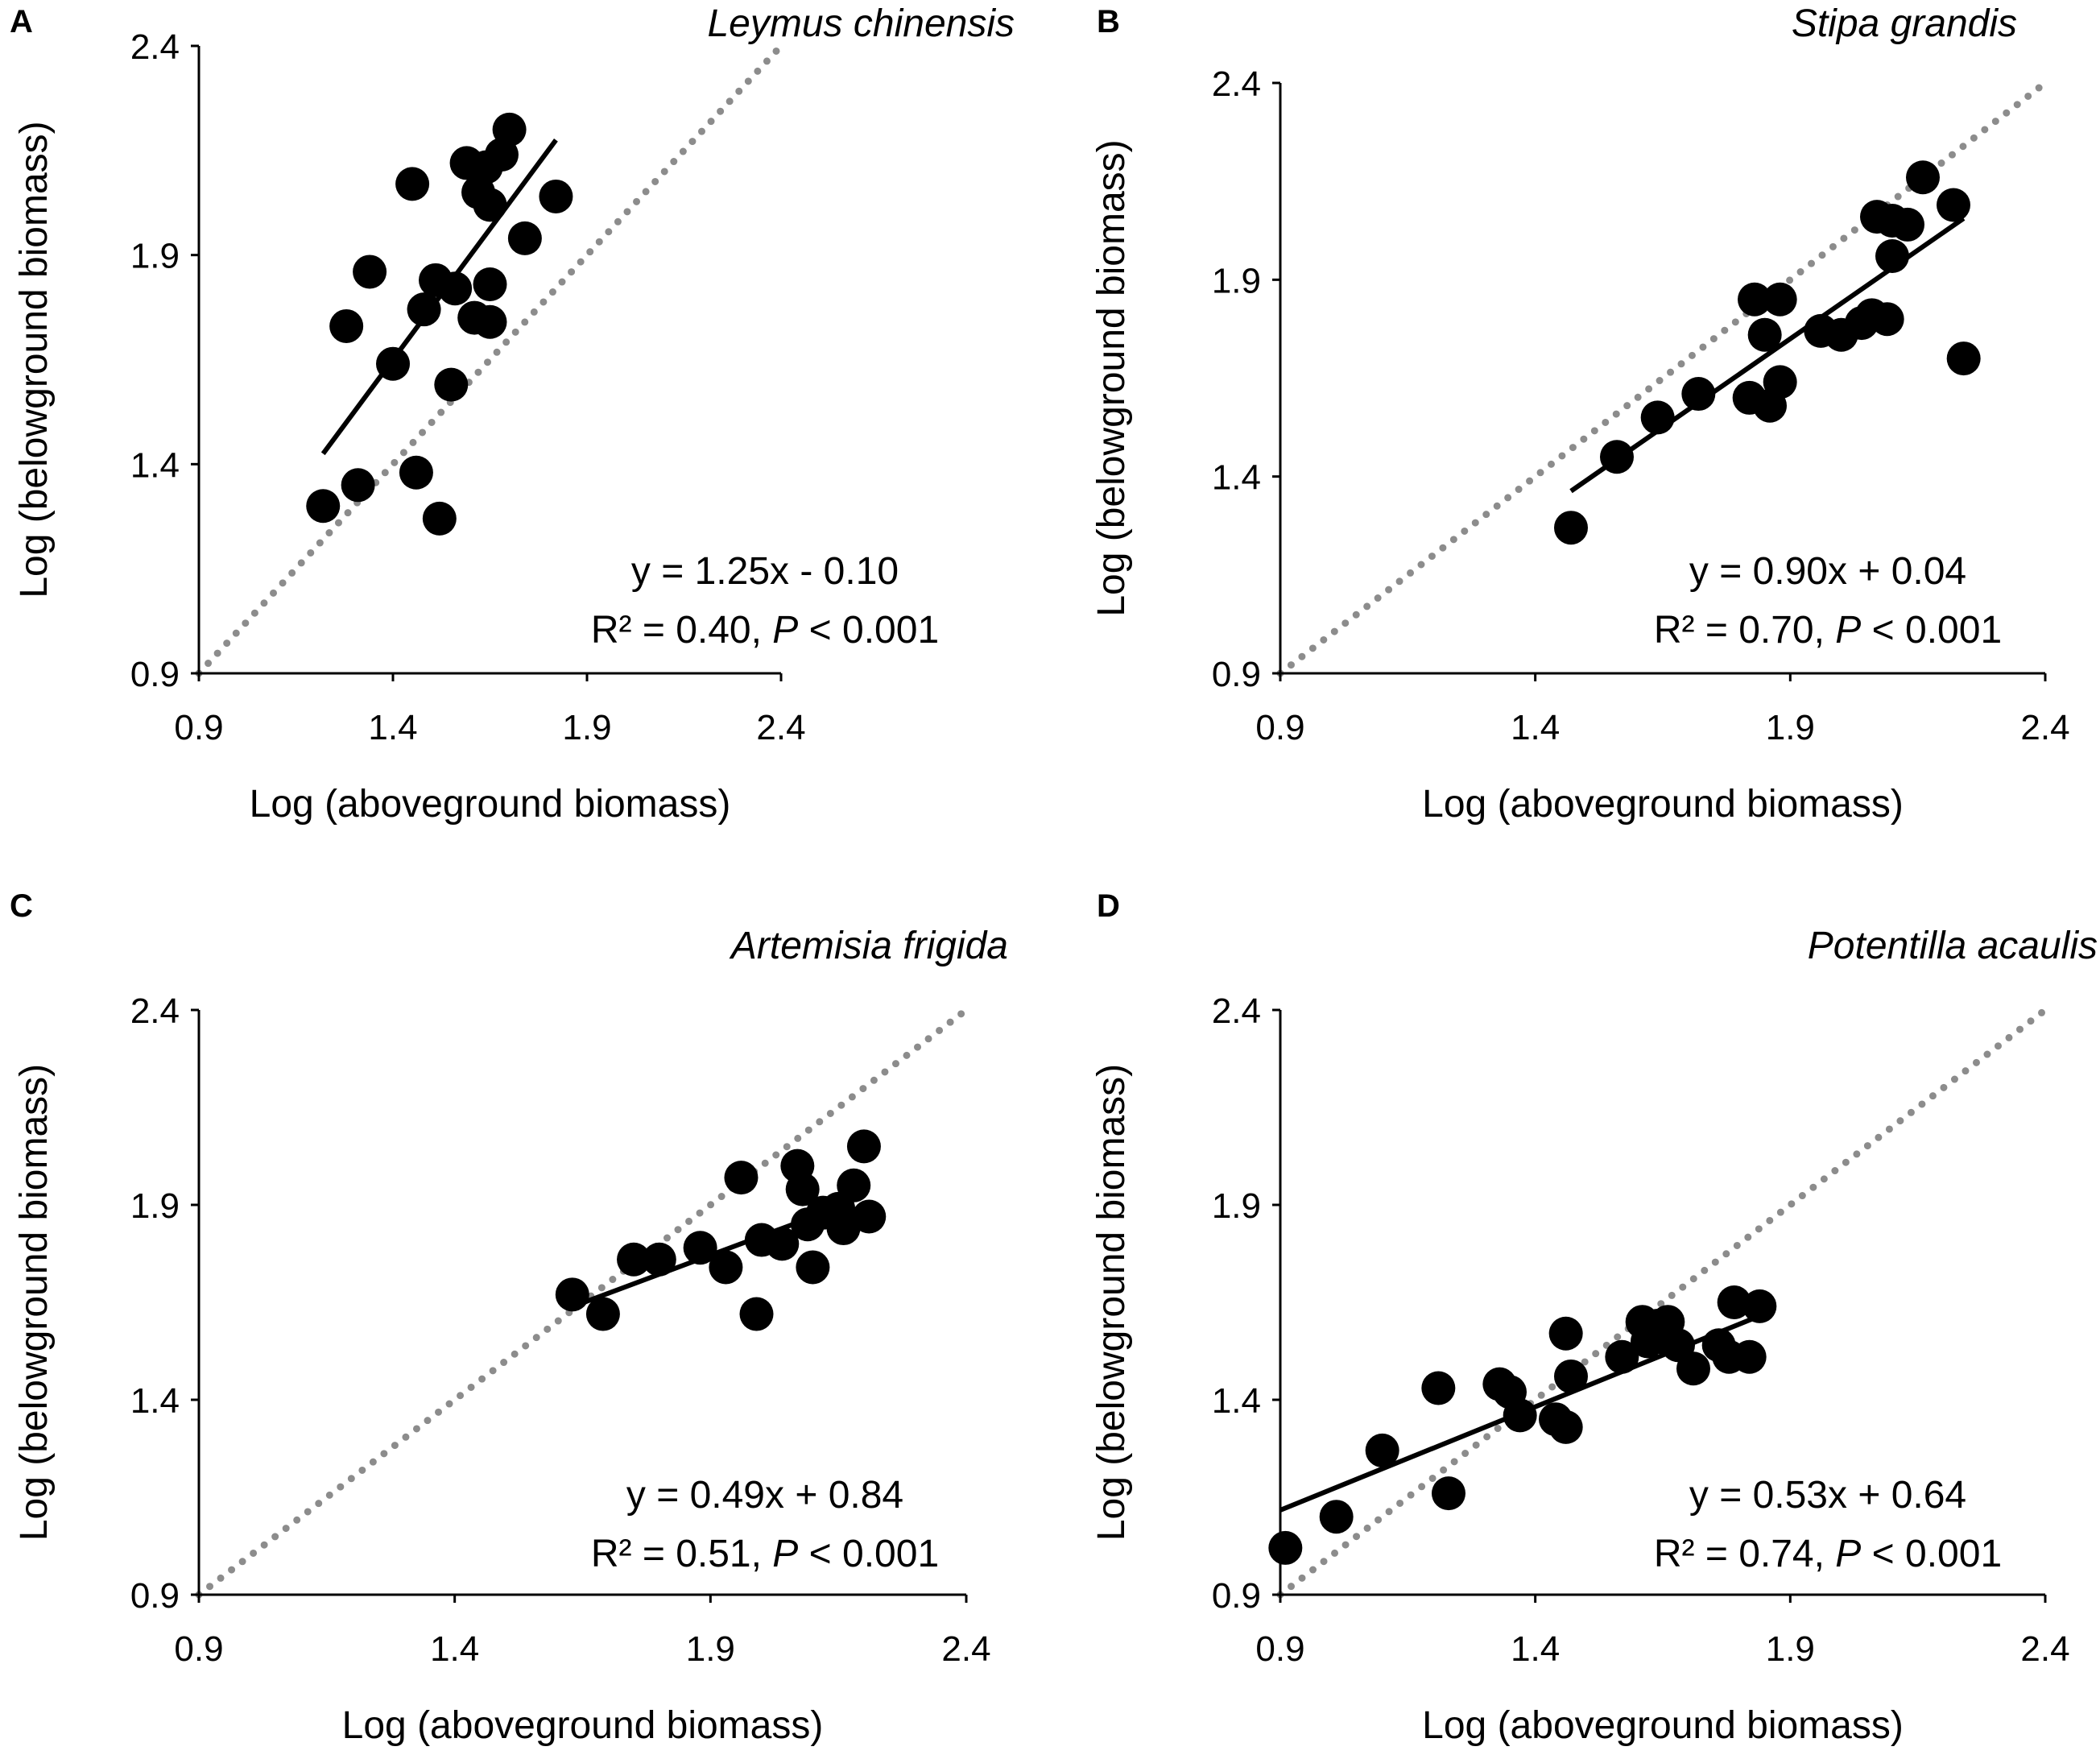  Describe the element at coordinates (1744, 630) in the screenshot. I see `r2-text: R² = 0.70,` at that location.